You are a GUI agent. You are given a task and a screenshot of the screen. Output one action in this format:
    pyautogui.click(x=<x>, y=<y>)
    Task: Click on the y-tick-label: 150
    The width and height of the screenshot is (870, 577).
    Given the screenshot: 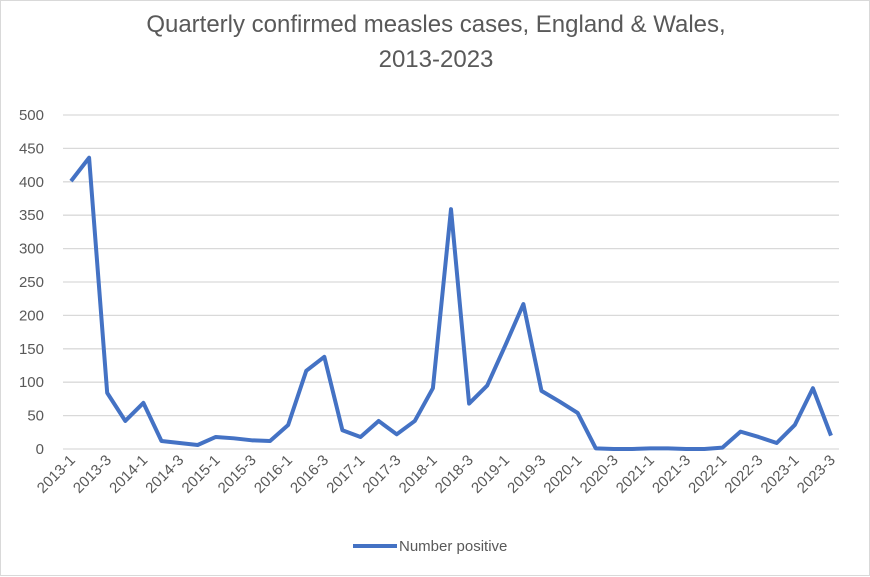 What is the action you would take?
    pyautogui.click(x=31, y=349)
    